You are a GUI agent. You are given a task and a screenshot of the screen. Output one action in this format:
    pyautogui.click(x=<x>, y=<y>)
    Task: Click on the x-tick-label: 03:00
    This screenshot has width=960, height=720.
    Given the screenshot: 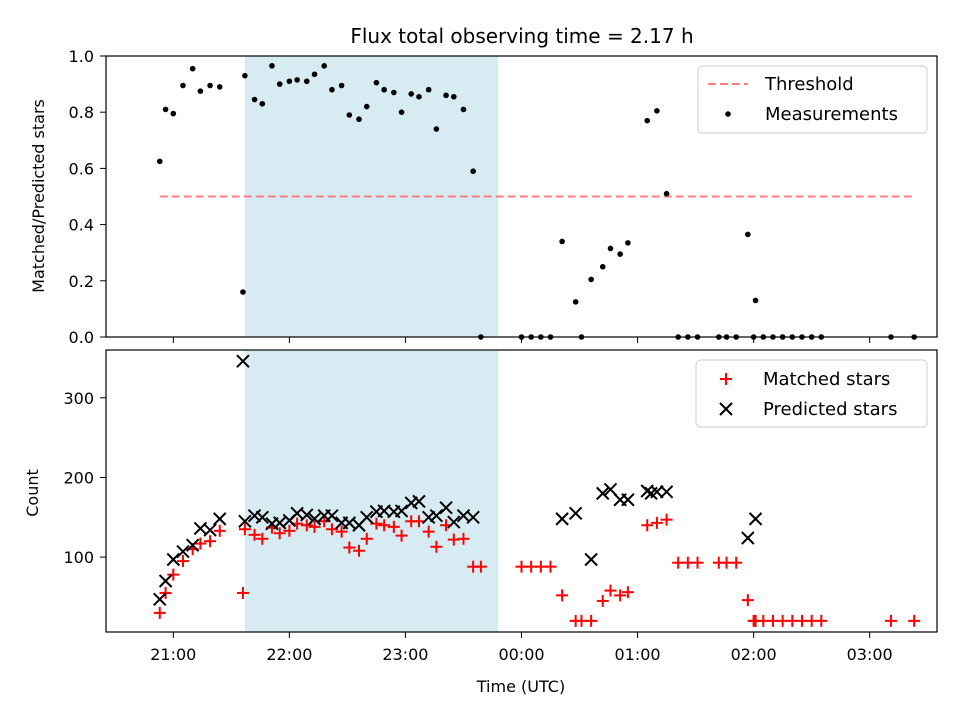 What is the action you would take?
    pyautogui.click(x=870, y=654)
    